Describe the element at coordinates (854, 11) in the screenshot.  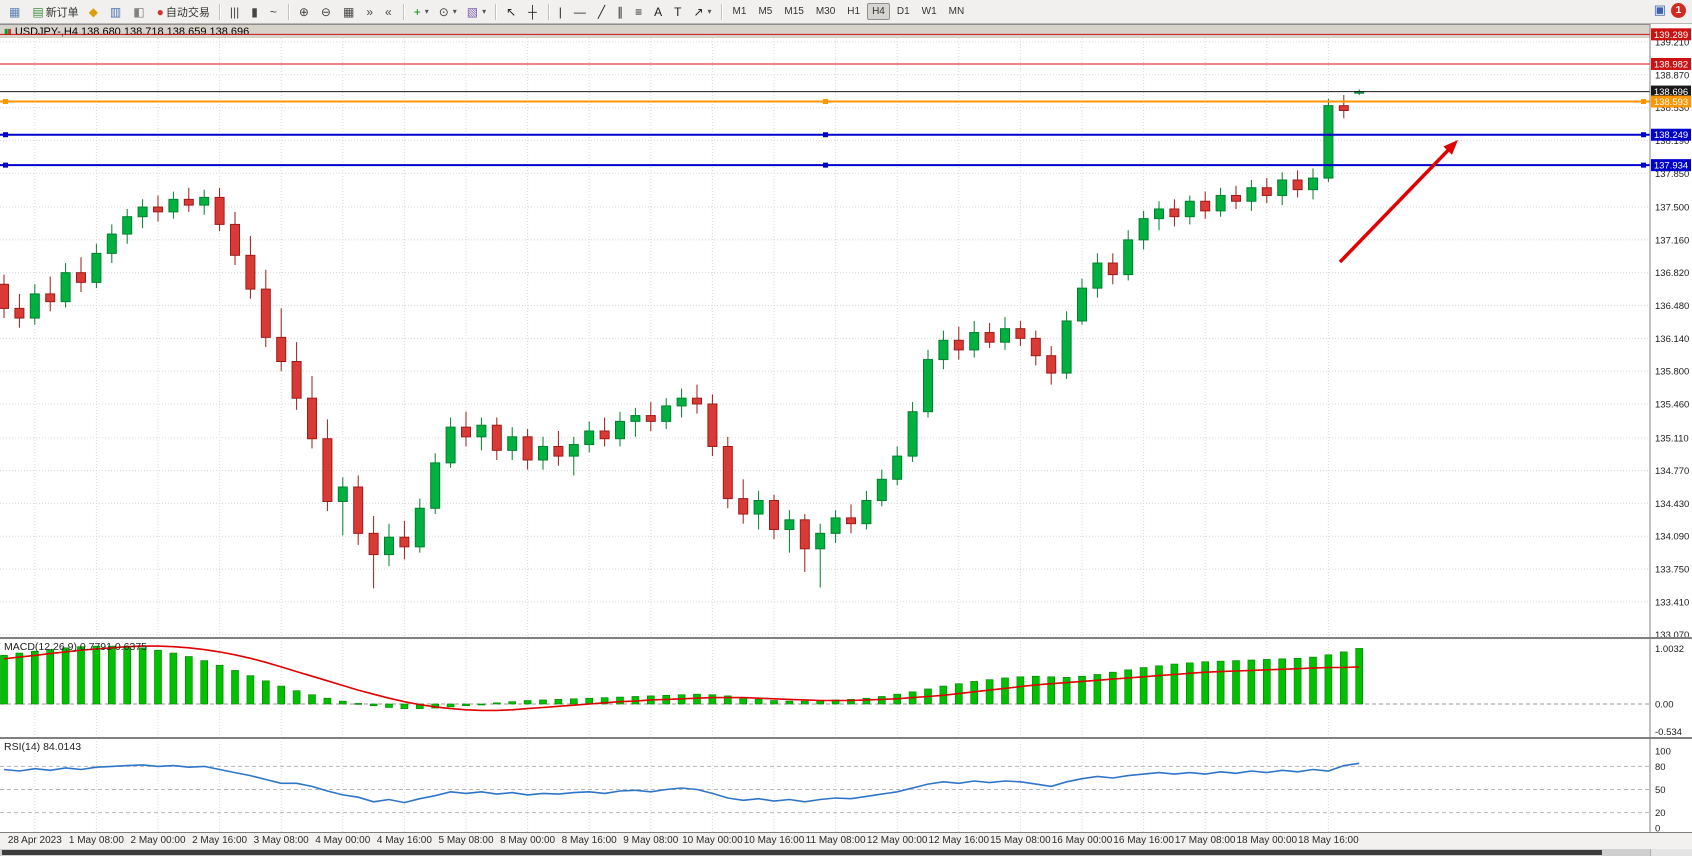
I see `period-h1-button: H1` at that location.